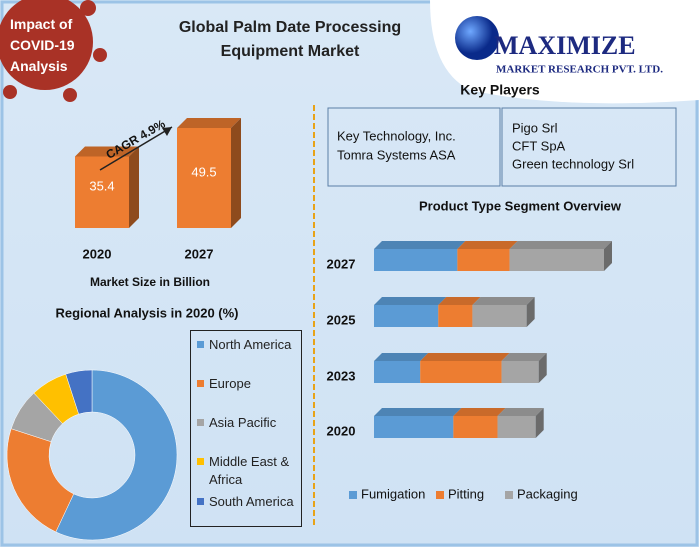 Image resolution: width=699 pixels, height=547 pixels. Describe the element at coordinates (477, 38) in the screenshot. I see `logo-globe` at that location.